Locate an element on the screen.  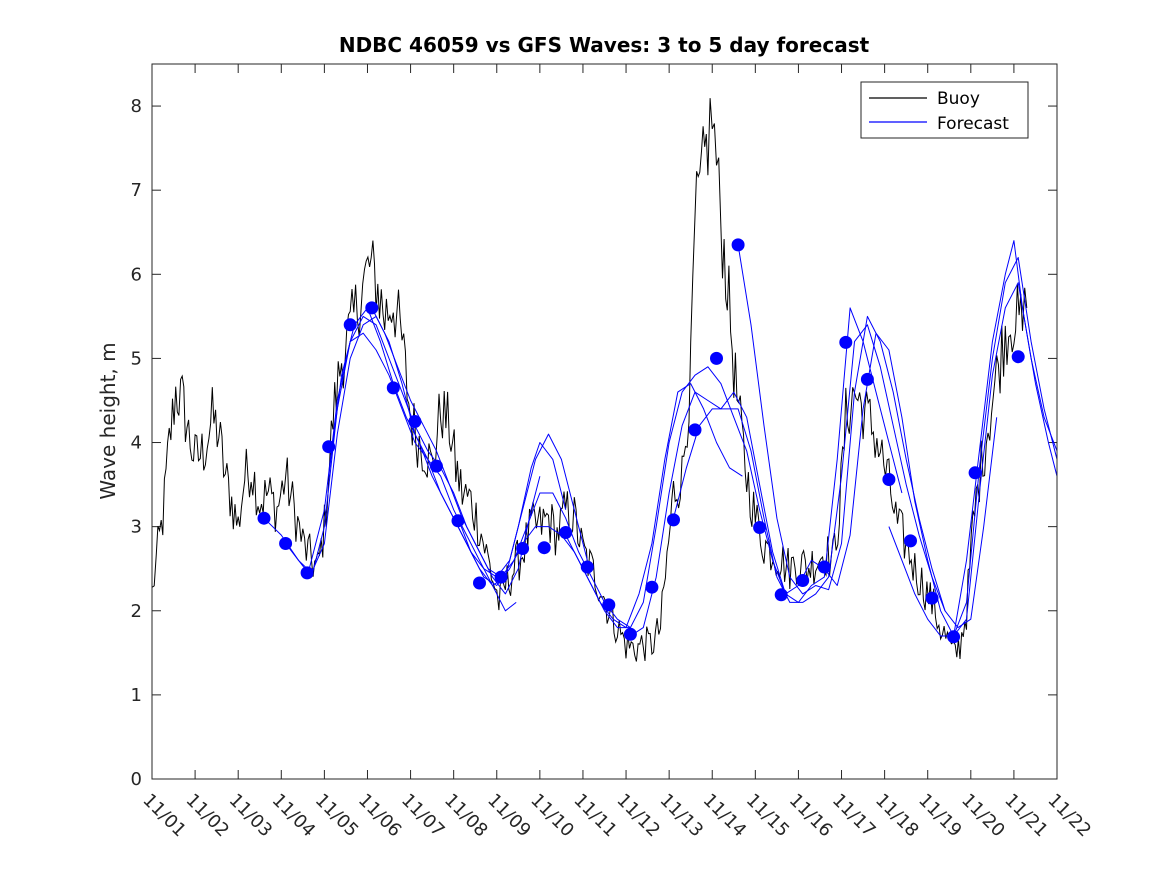
y-tick-label: 2 is located at coordinates (136, 611).